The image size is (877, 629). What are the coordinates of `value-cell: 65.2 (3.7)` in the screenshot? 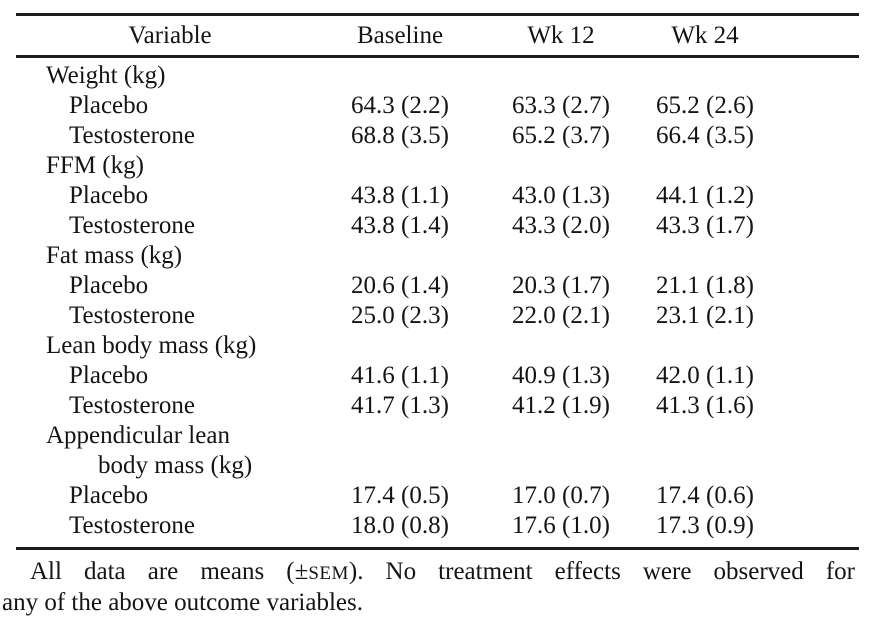 It's located at (561, 135).